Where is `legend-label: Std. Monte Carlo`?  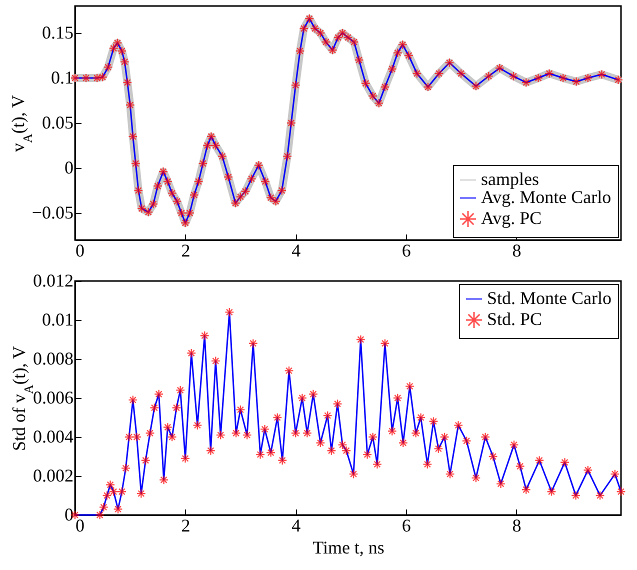 legend-label: Std. Monte Carlo is located at coordinates (549, 298).